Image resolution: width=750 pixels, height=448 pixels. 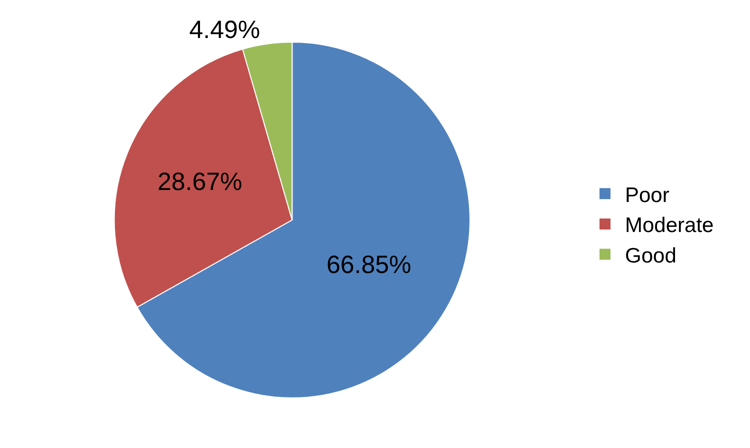 What do you see at coordinates (199, 182) in the screenshot?
I see `data-label: 28.67%` at bounding box center [199, 182].